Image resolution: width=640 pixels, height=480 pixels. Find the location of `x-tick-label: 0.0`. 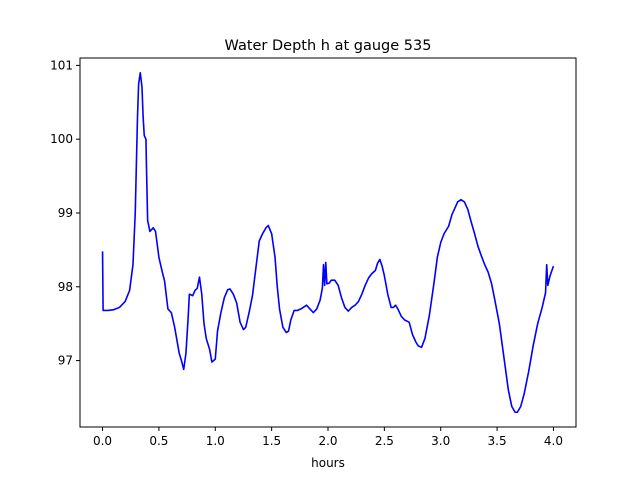

x-tick-label: 0.0 is located at coordinates (102, 441).